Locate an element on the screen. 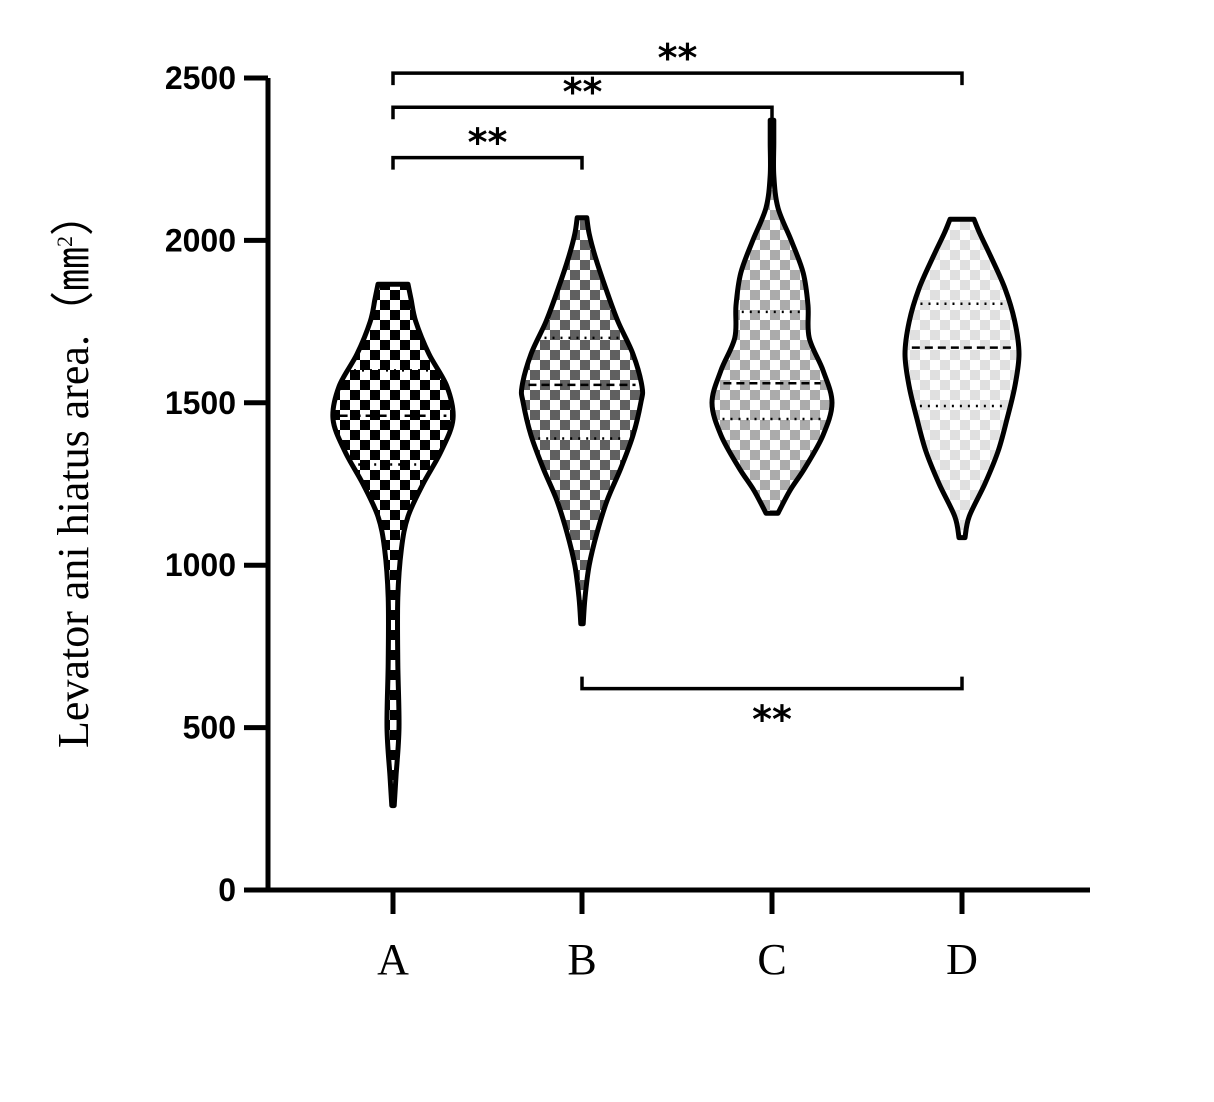 This screenshot has width=1214, height=1102. significance-bracket-a-c is located at coordinates (582, 112).